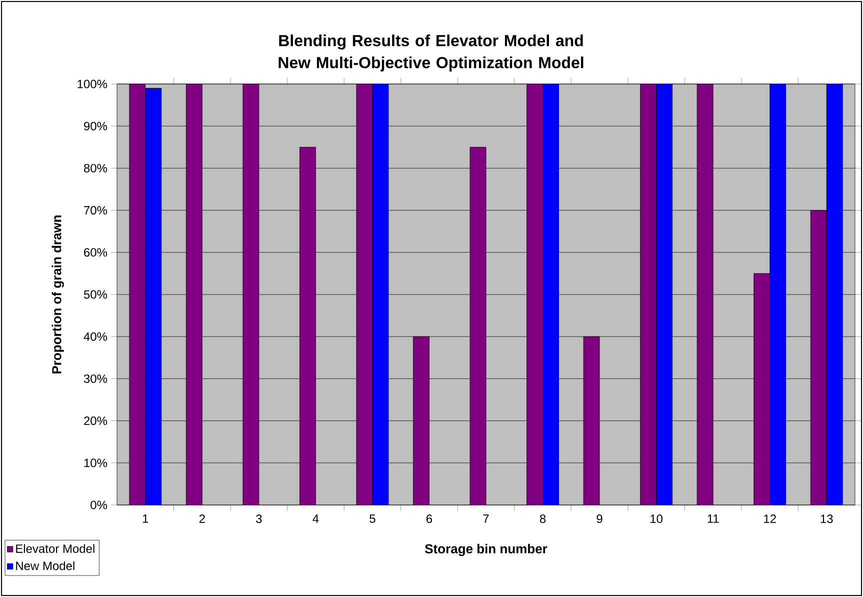 This screenshot has width=863, height=597. I want to click on x-tick-label: 3, so click(259, 519).